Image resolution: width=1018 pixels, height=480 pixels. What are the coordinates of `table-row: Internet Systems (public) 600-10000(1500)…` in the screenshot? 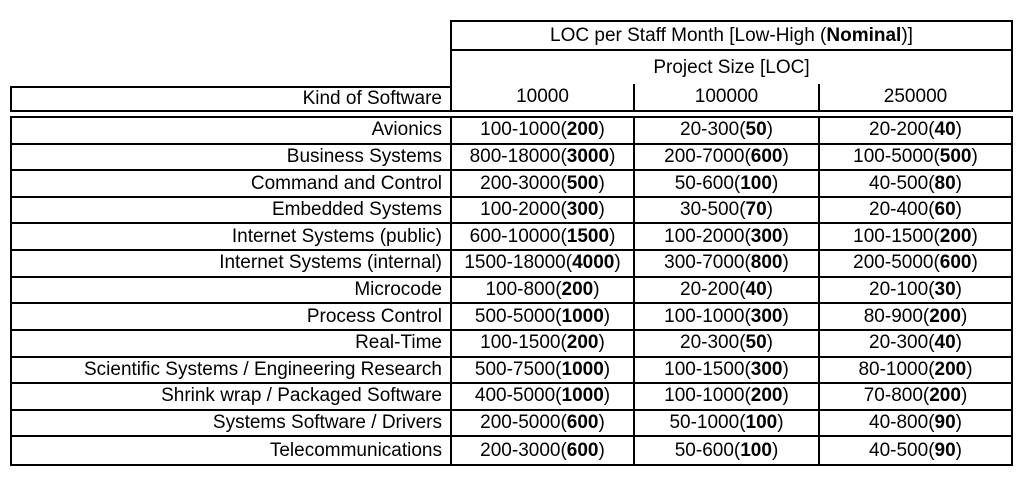 It's located at (511, 238).